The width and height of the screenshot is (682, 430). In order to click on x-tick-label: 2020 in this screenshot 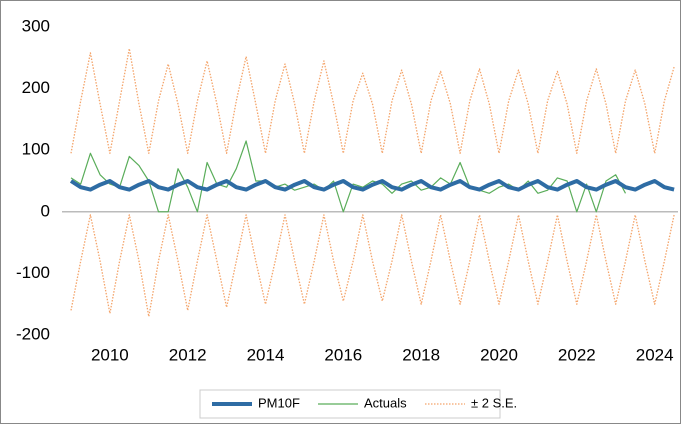, I will do `click(499, 354)`.